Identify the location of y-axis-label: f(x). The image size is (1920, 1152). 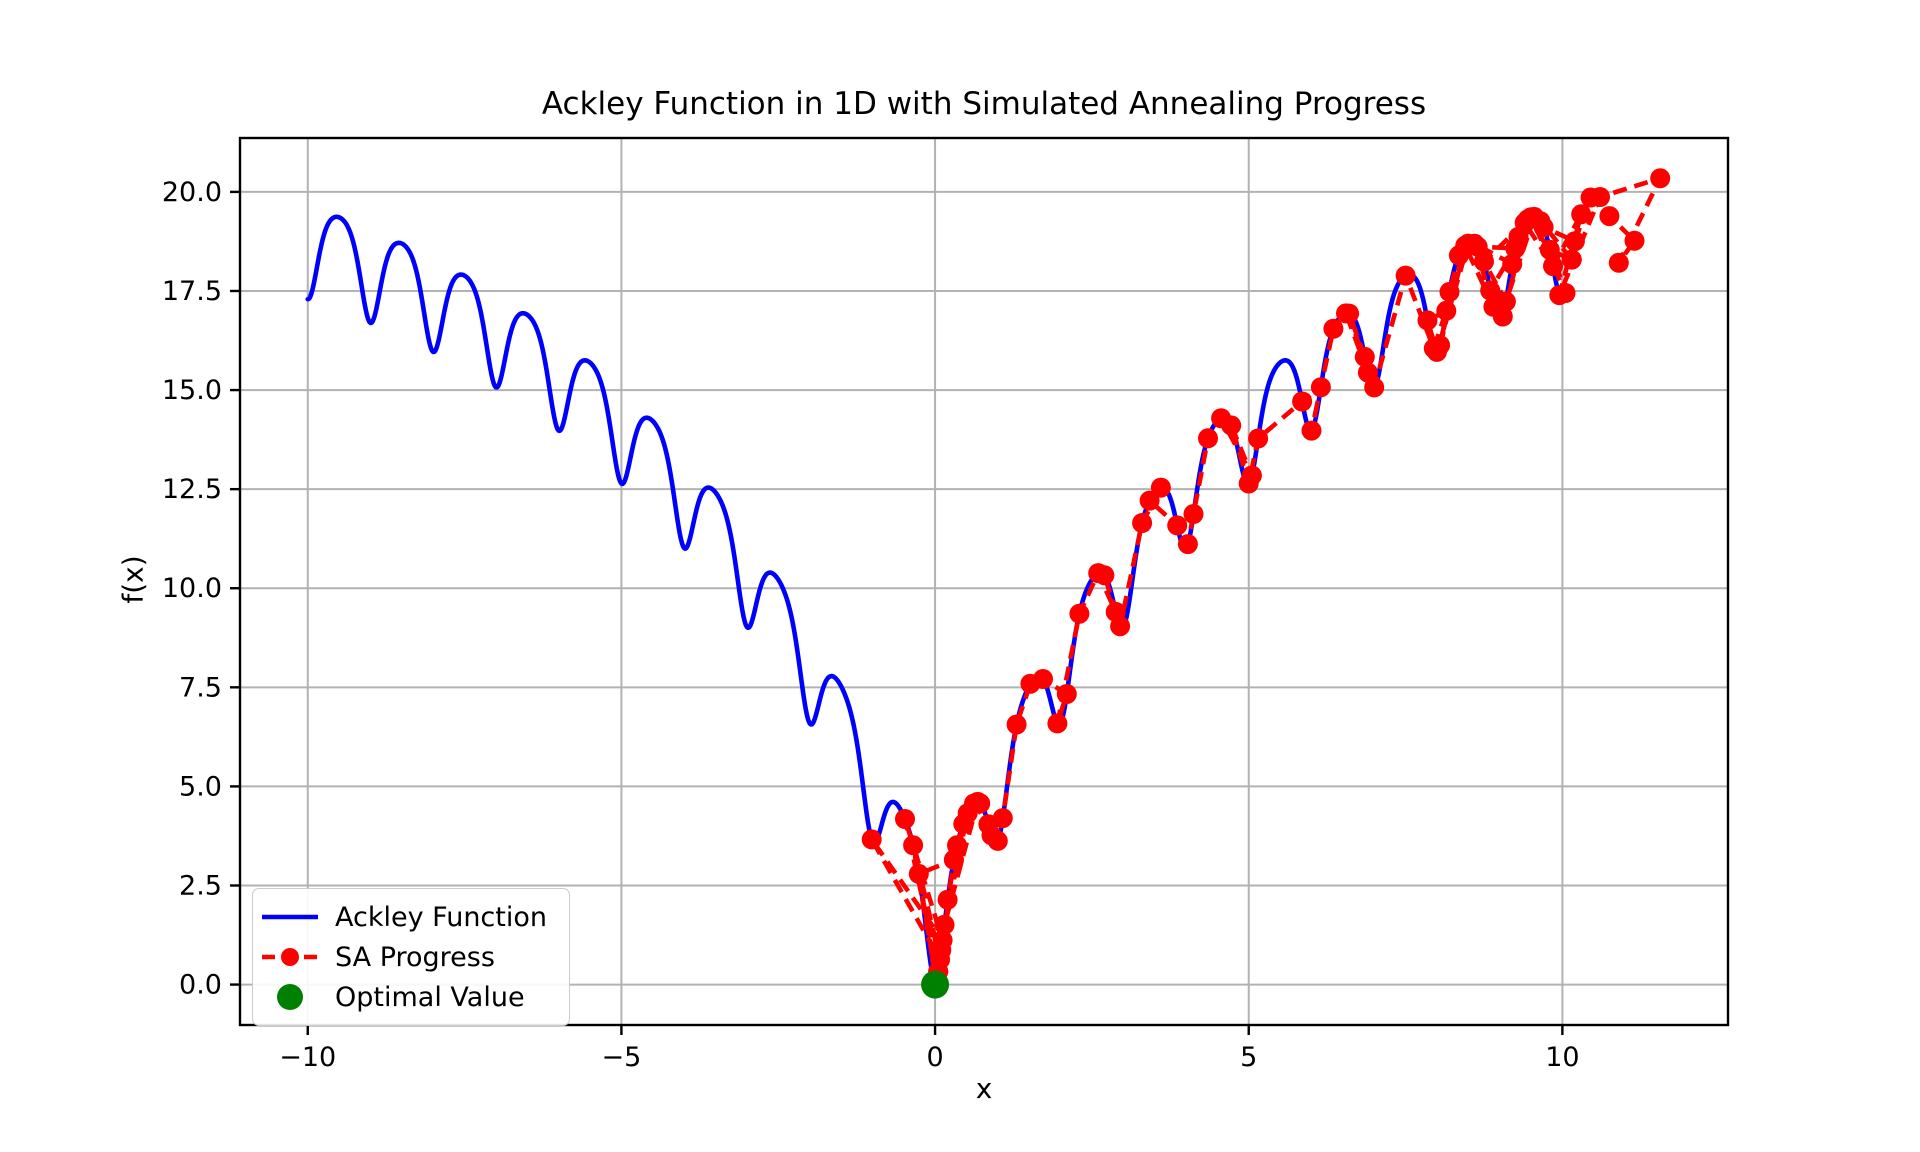
(133, 579).